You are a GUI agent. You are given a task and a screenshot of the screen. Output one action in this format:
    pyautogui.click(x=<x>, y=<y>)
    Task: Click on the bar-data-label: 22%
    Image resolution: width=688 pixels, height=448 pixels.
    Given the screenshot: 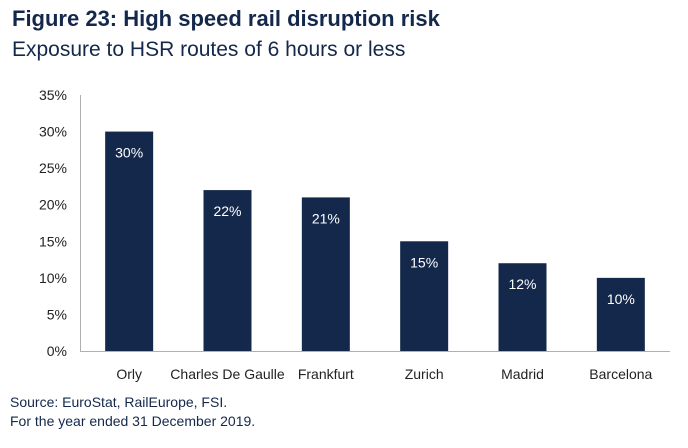 What is the action you would take?
    pyautogui.click(x=227, y=211)
    